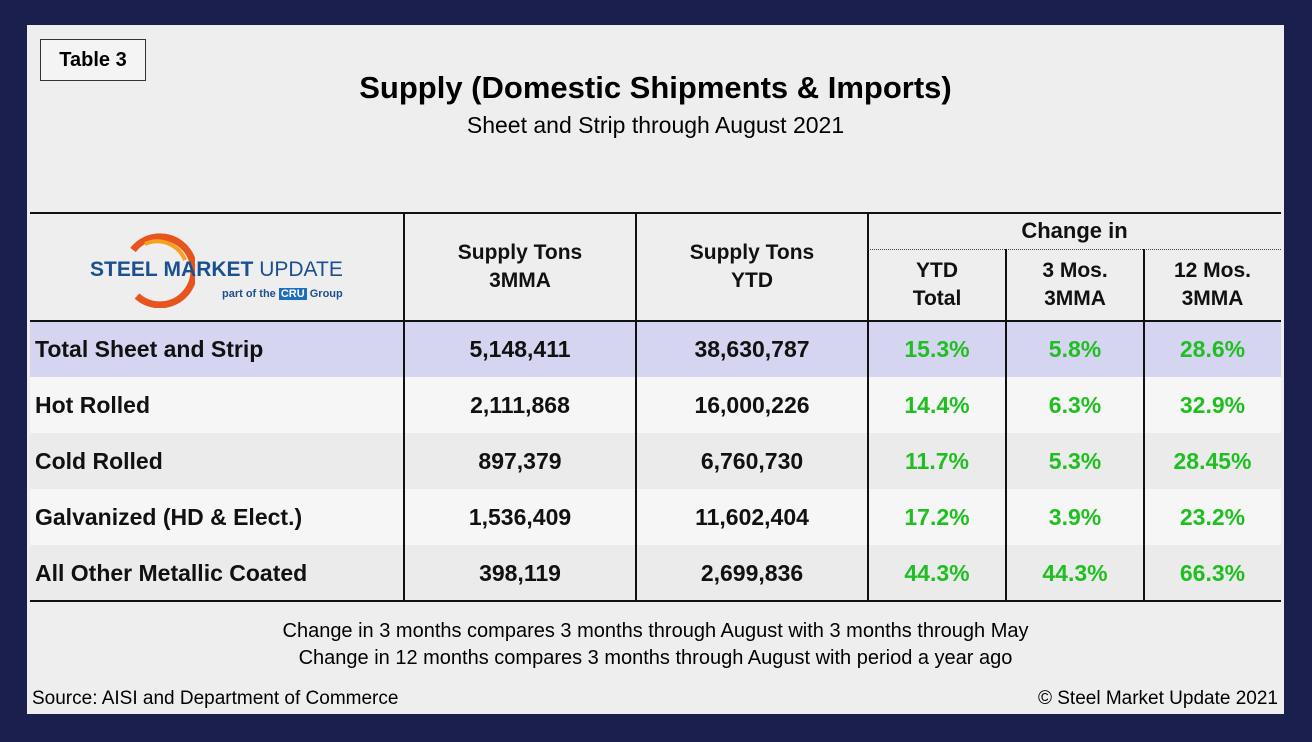 The image size is (1312, 742). I want to click on row-label: Galvanized (HD & Elect.), so click(169, 516).